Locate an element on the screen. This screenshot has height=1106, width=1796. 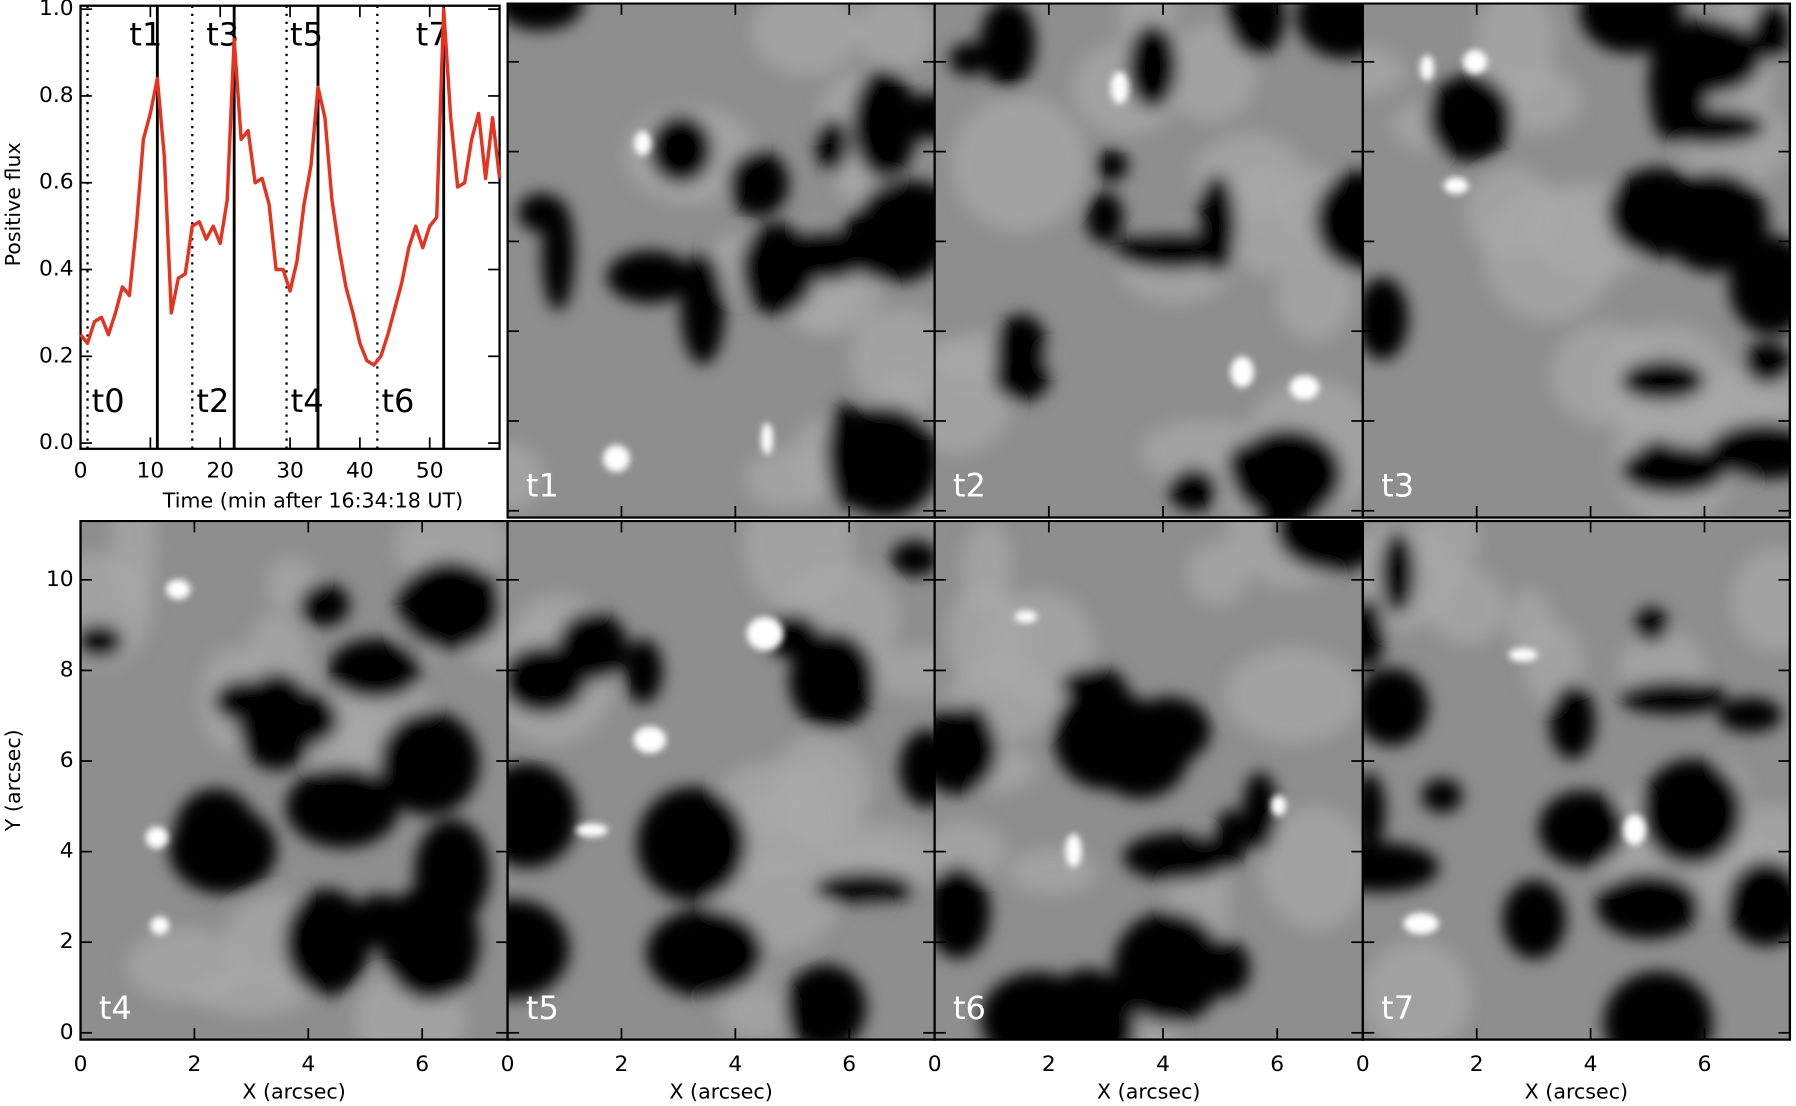
magnetogram-panel: t3 is located at coordinates (1576, 260).